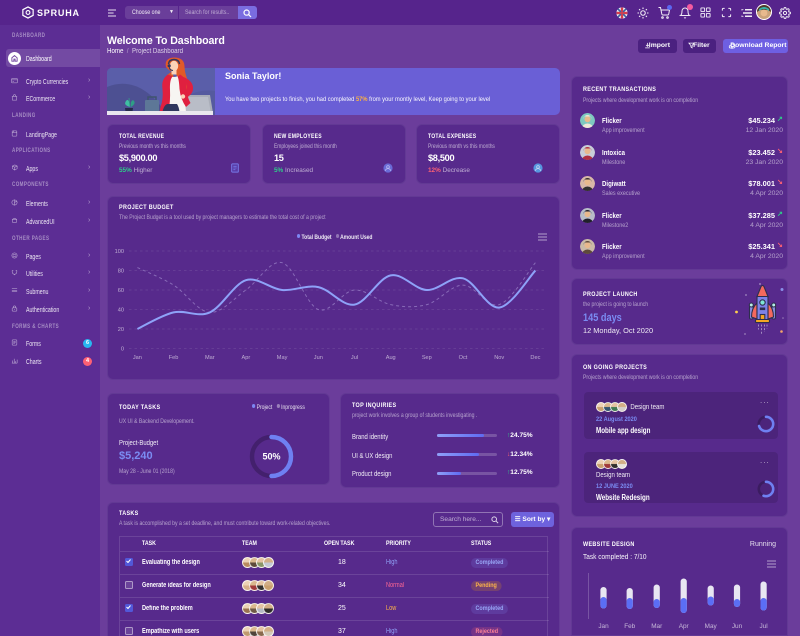 The height and width of the screenshot is (636, 800). I want to click on svg-text: Nov, so click(499, 358).